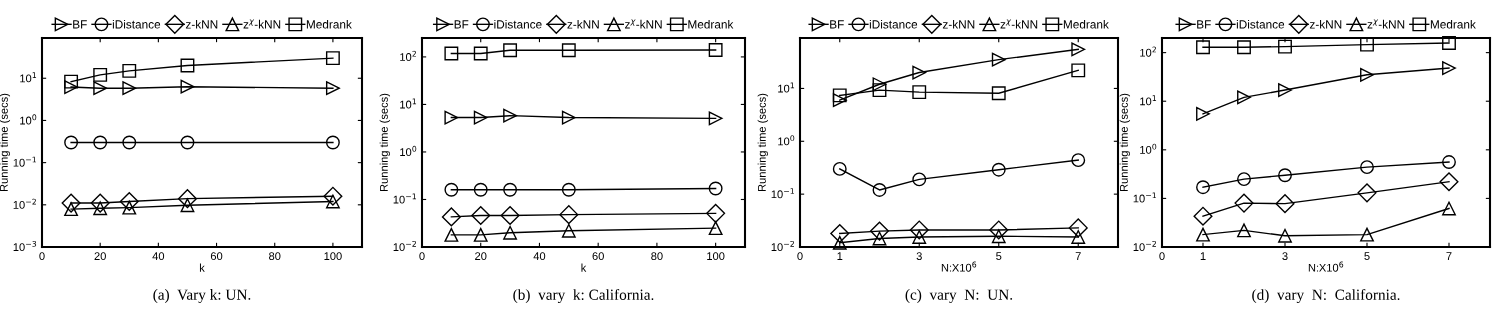  I want to click on legend-label: Medrank, so click(1086, 24).